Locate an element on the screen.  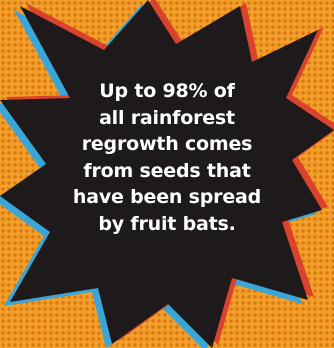
fact-line-2: all rainforest is located at coordinates (167, 117).